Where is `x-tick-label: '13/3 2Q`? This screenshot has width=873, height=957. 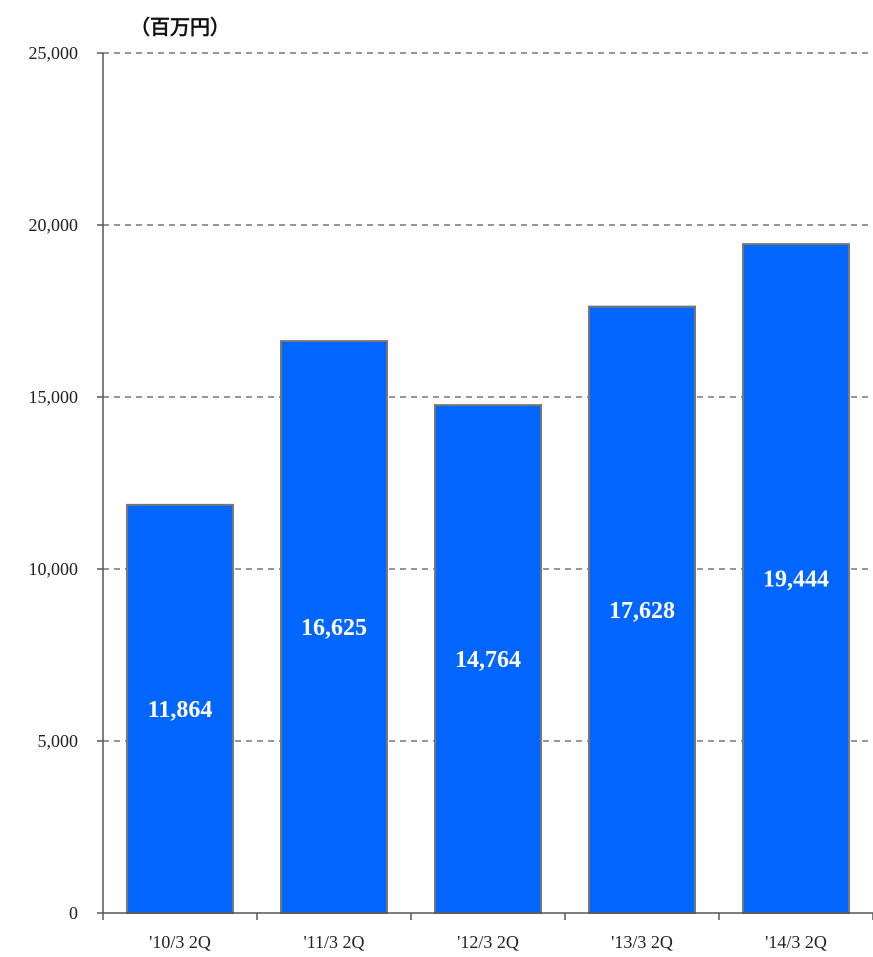
x-tick-label: '13/3 2Q is located at coordinates (642, 942).